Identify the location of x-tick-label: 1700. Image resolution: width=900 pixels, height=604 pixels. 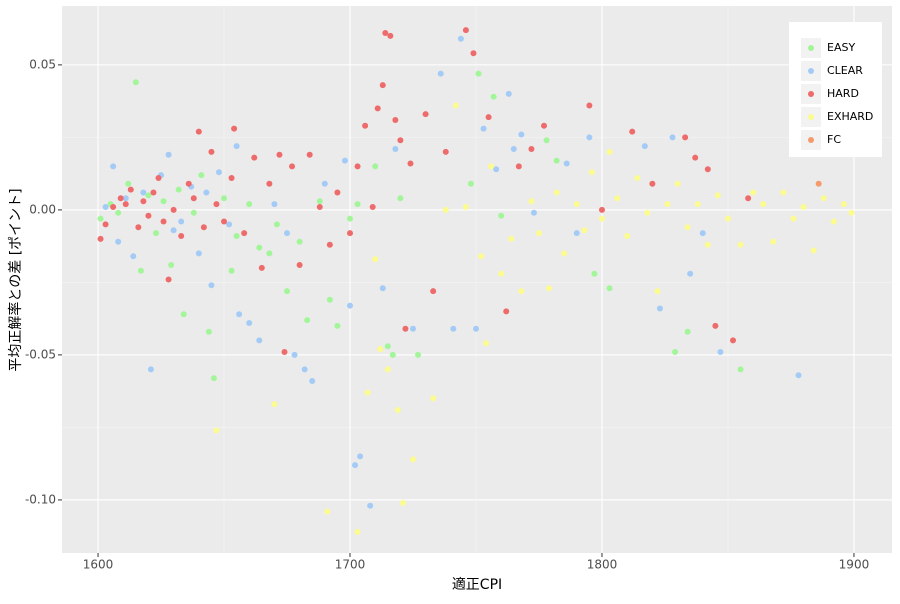
(350, 565).